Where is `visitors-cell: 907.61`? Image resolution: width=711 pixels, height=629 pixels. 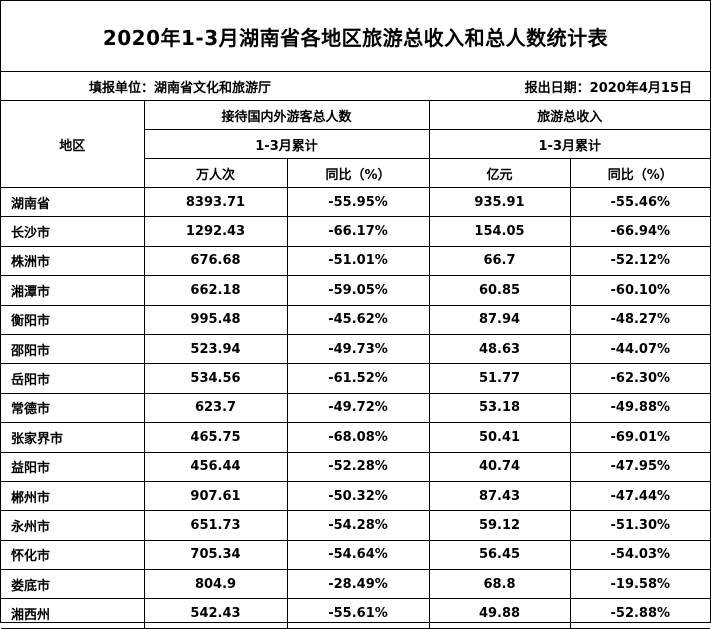 visitors-cell: 907.61 is located at coordinates (215, 496).